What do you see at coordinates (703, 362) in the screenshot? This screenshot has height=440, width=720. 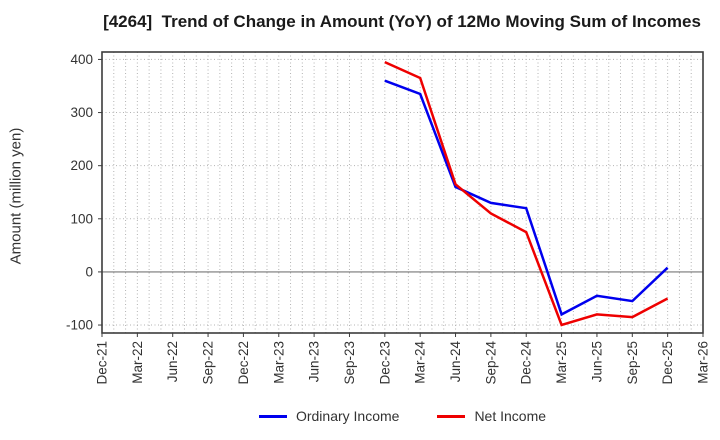 I see `x-tick-label: Mar-26` at bounding box center [703, 362].